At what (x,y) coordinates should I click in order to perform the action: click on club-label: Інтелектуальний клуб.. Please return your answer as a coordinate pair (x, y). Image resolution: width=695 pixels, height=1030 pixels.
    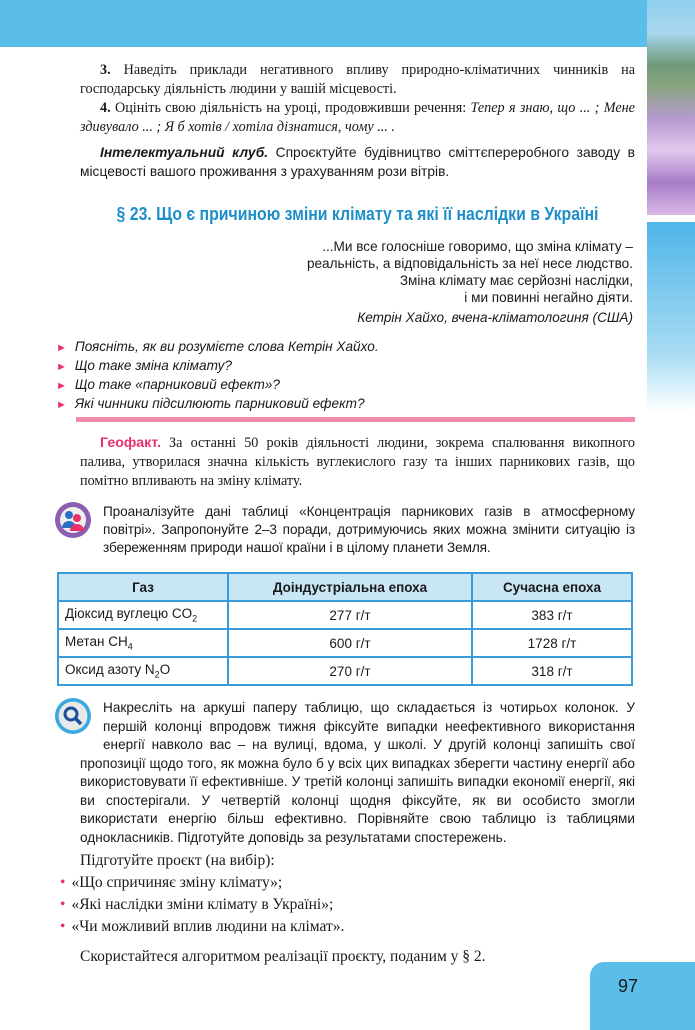
    Looking at the image, I should click on (184, 152).